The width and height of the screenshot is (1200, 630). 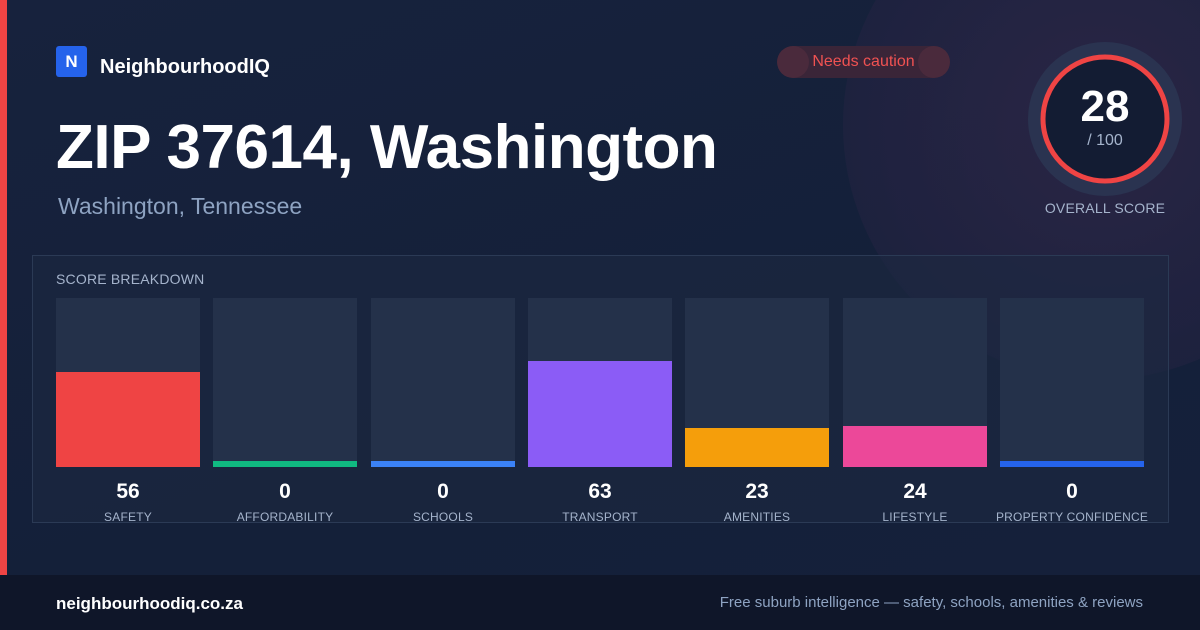 I want to click on score-bar-property-confidence: 0 PROPERTY CONFIDENCE, so click(x=1072, y=411).